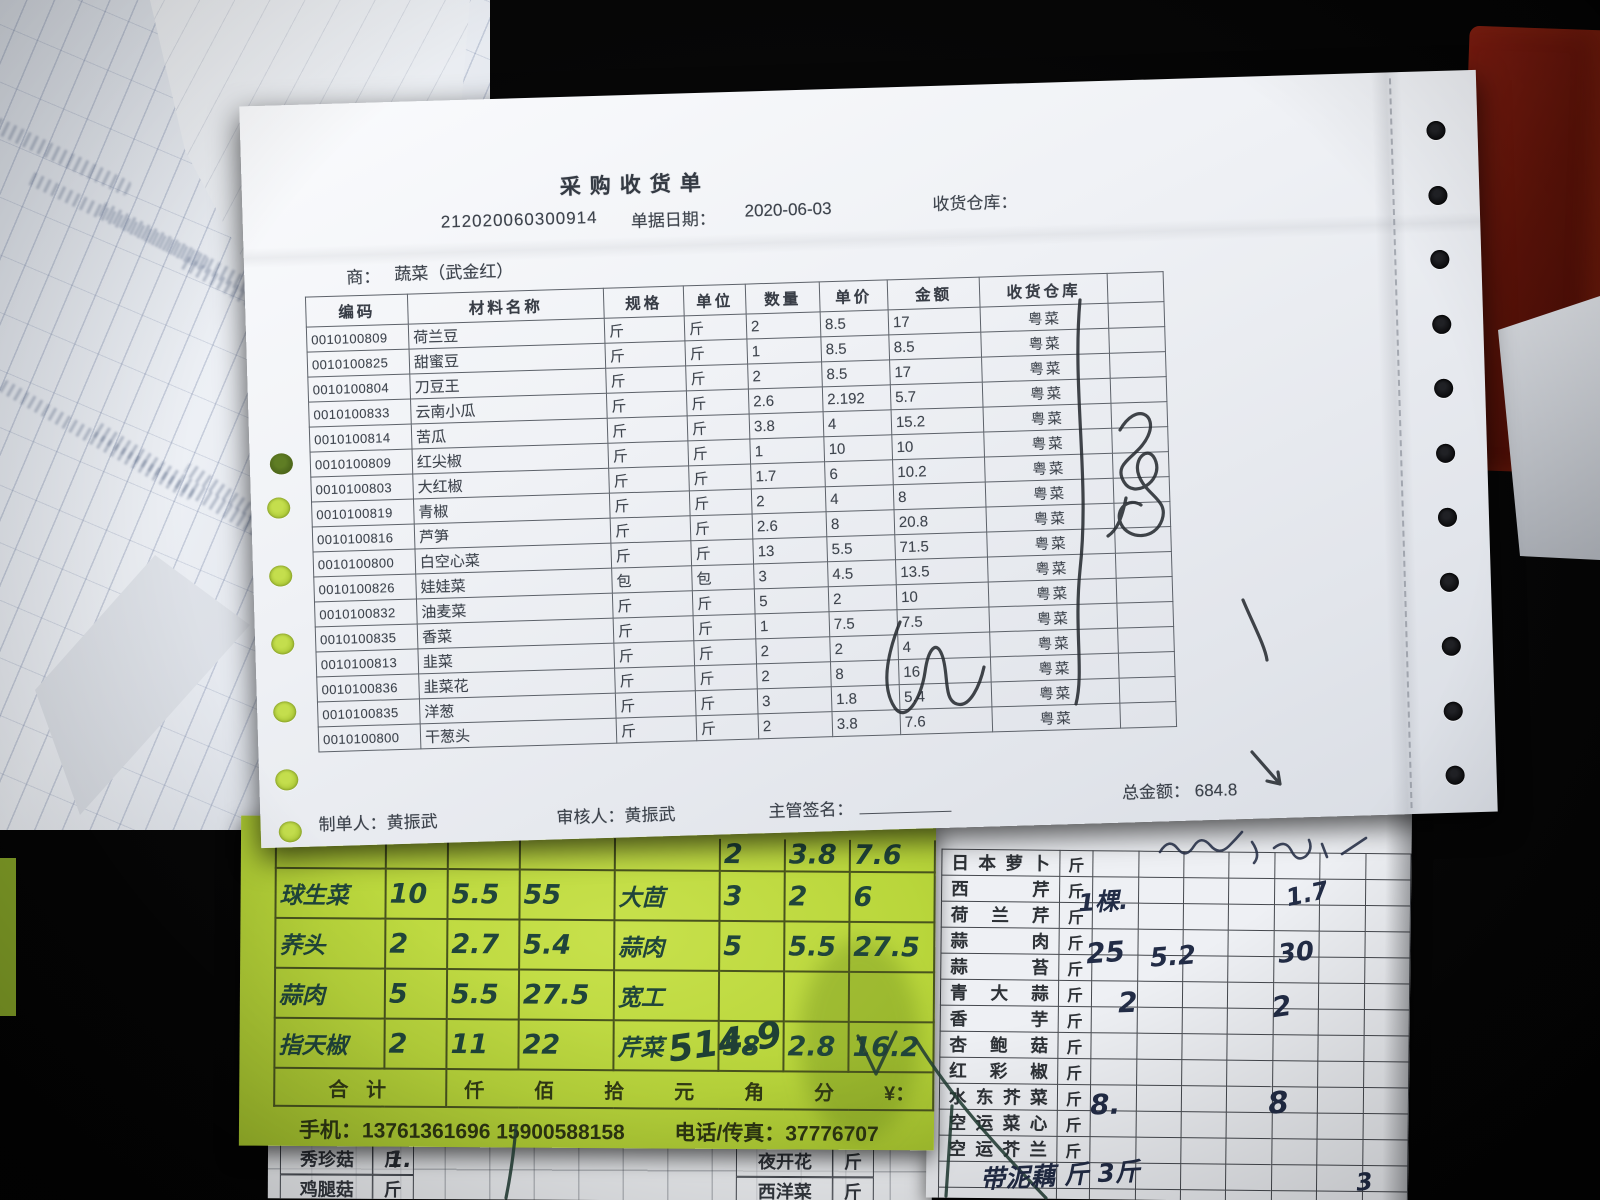 The image size is (1600, 1200). I want to click on receipt-cell: 0010100814, so click(361, 438).